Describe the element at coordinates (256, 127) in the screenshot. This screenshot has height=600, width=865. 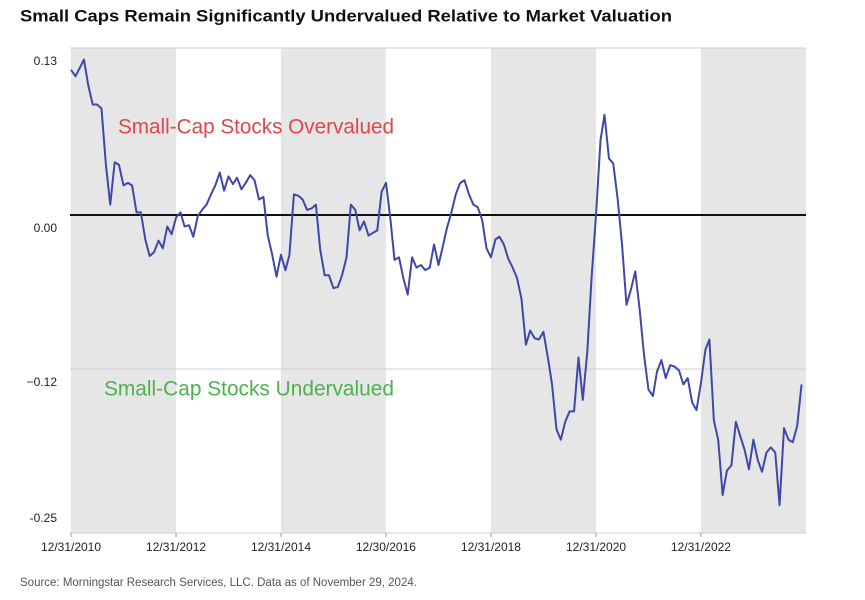
I see `annotation: Small-Cap Stocks Overvalued` at that location.